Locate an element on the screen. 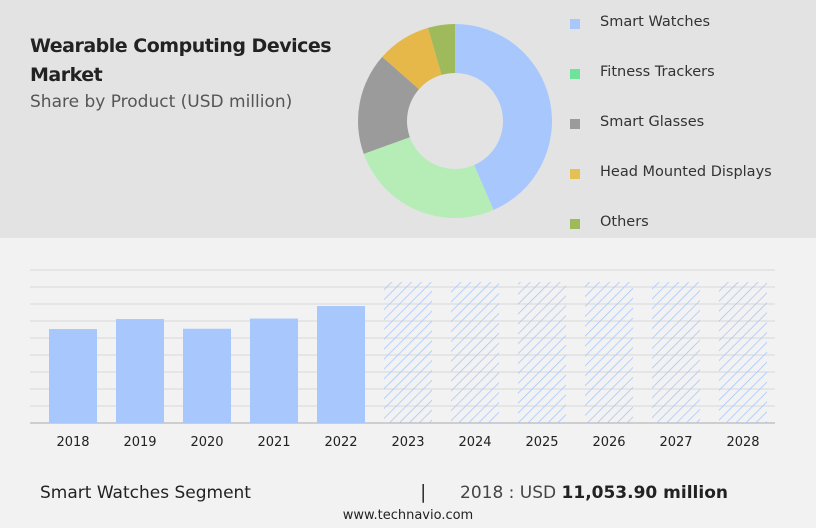 The width and height of the screenshot is (816, 528). value-amount: 11,053.90 million is located at coordinates (644, 493).